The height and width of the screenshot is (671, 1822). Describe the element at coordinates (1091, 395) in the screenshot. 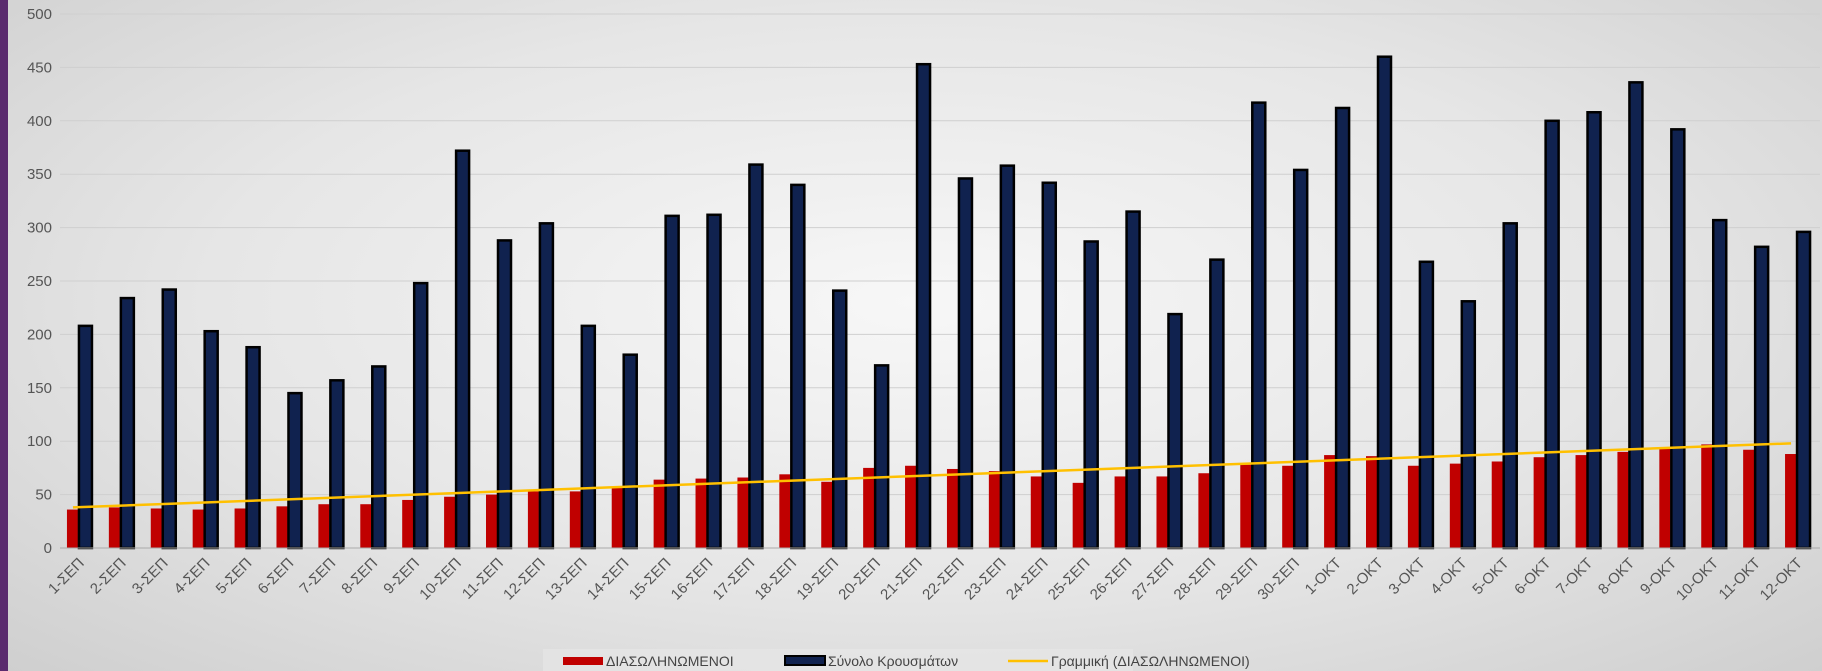

I see `bar-synolo-krousmaton-25-ΣΕΠ` at that location.